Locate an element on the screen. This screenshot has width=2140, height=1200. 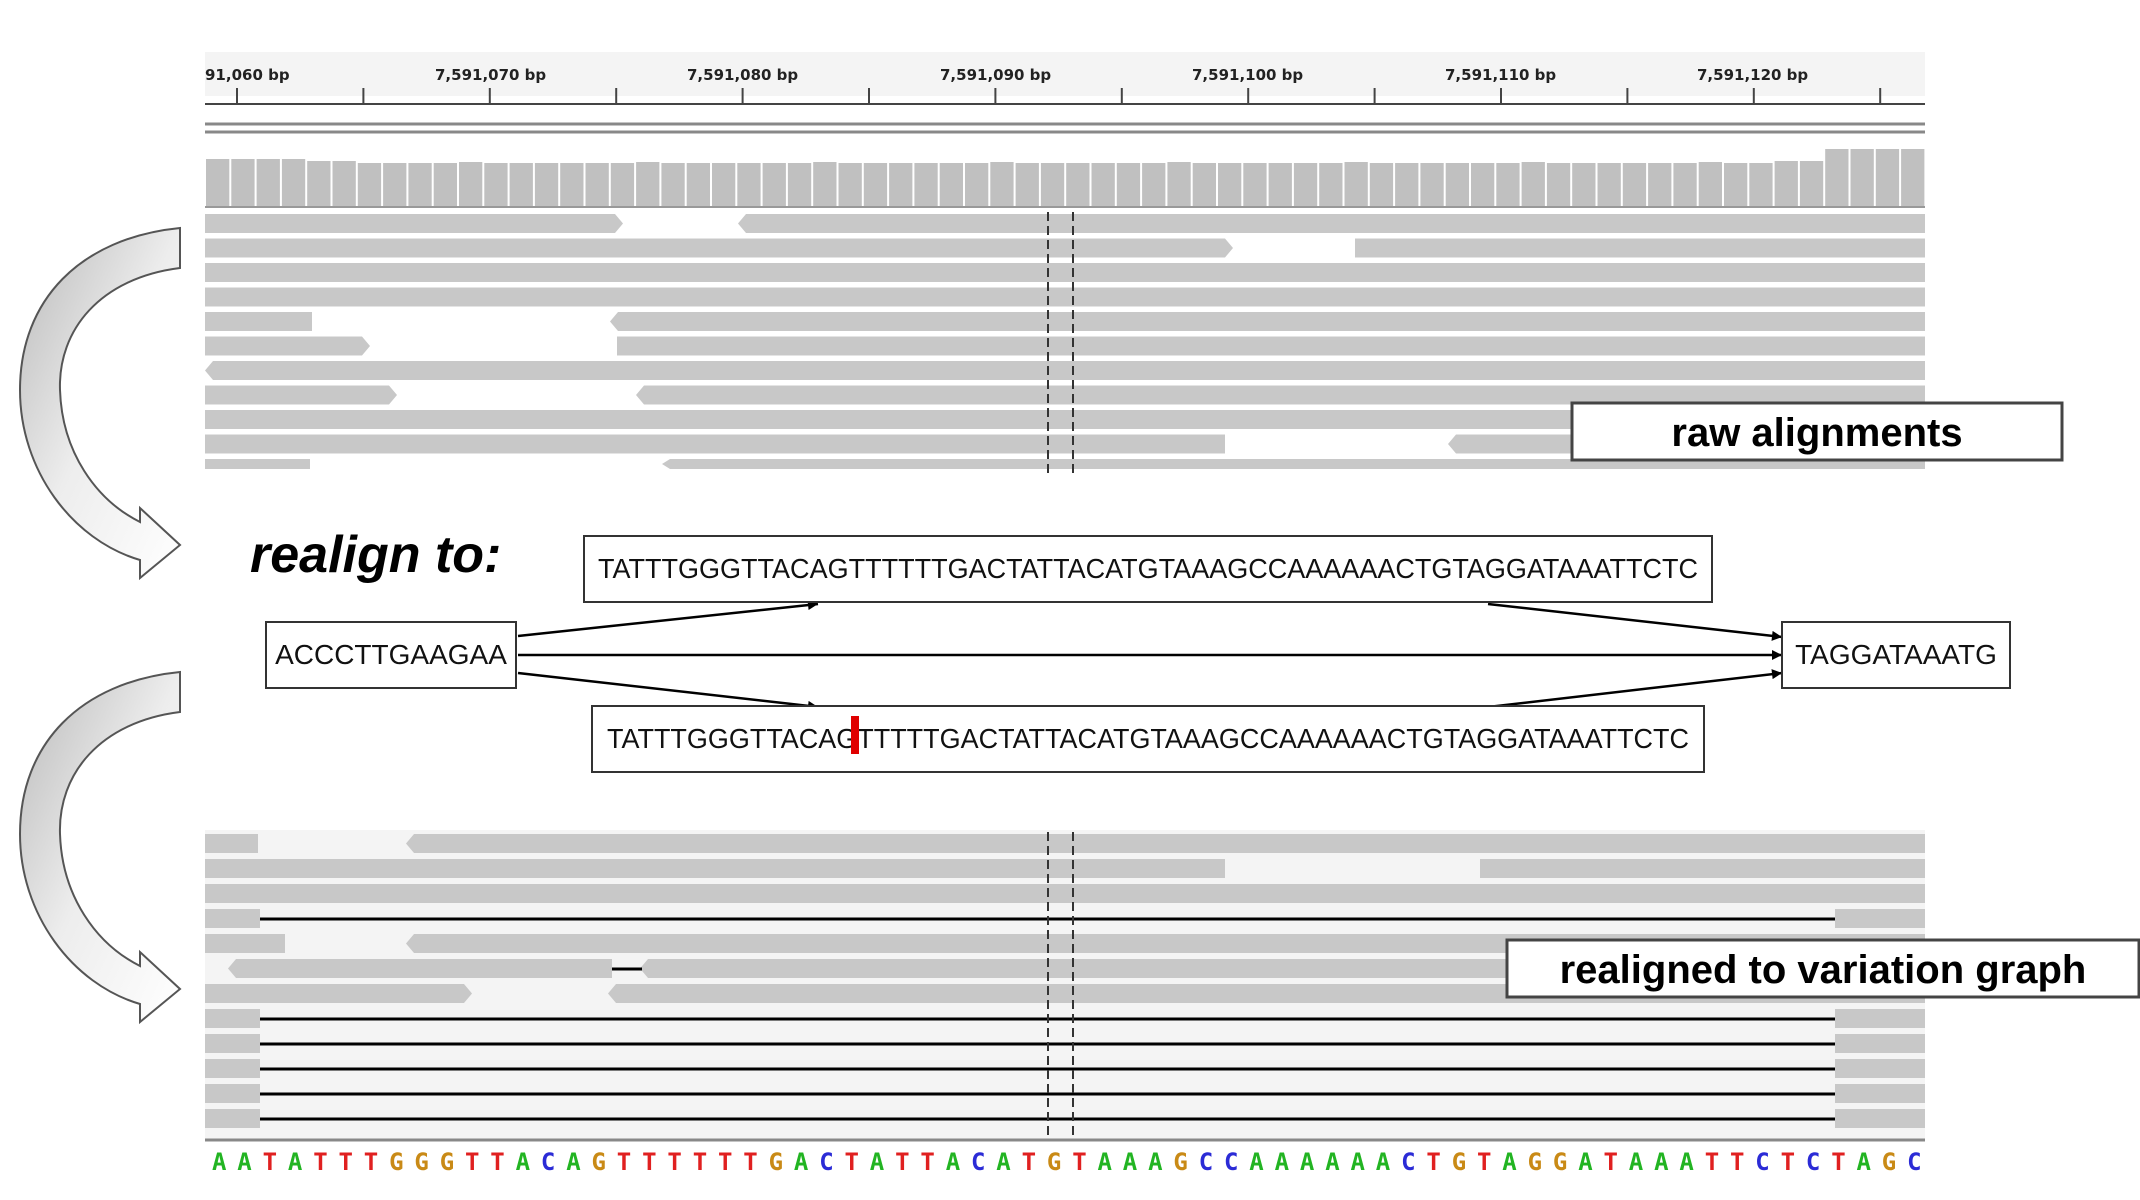
graph-node-left: ACCCTTGAAGAA is located at coordinates (391, 655).